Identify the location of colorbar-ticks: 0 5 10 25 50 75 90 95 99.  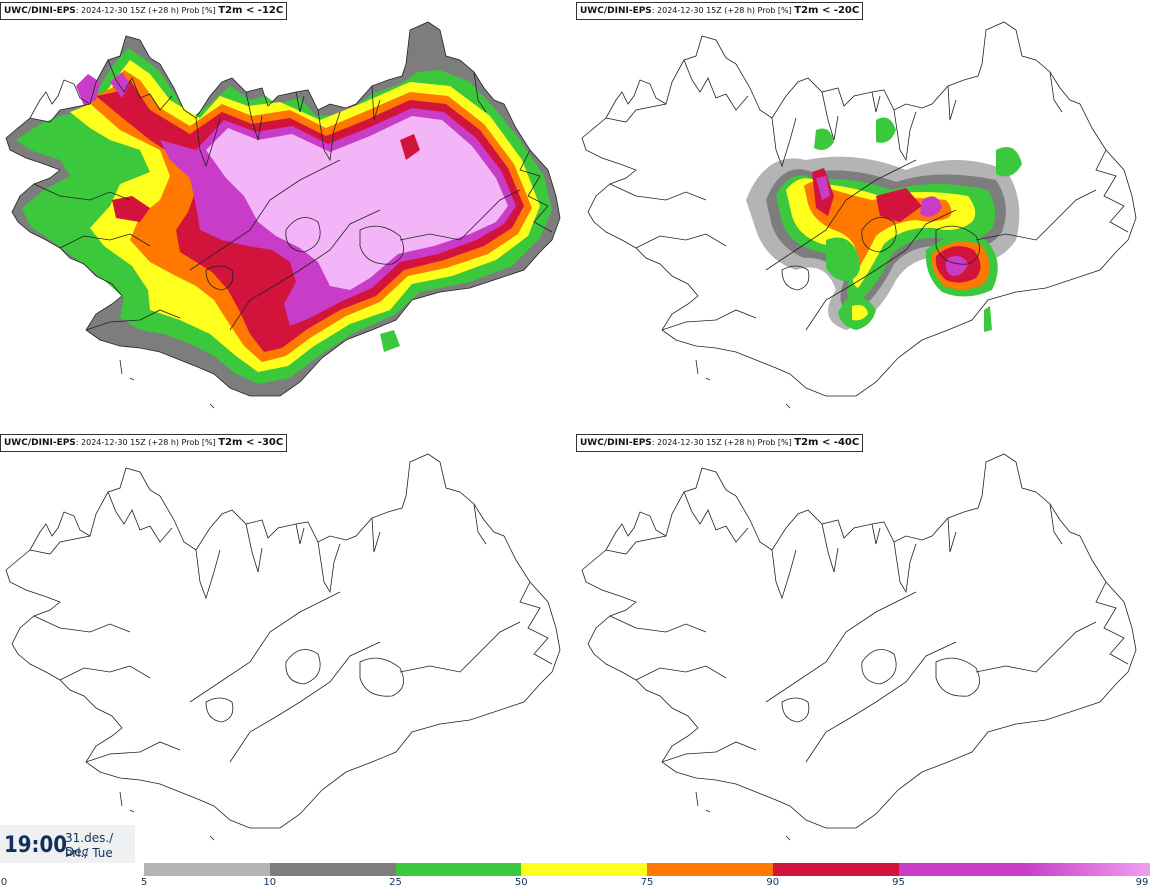
(575, 883).